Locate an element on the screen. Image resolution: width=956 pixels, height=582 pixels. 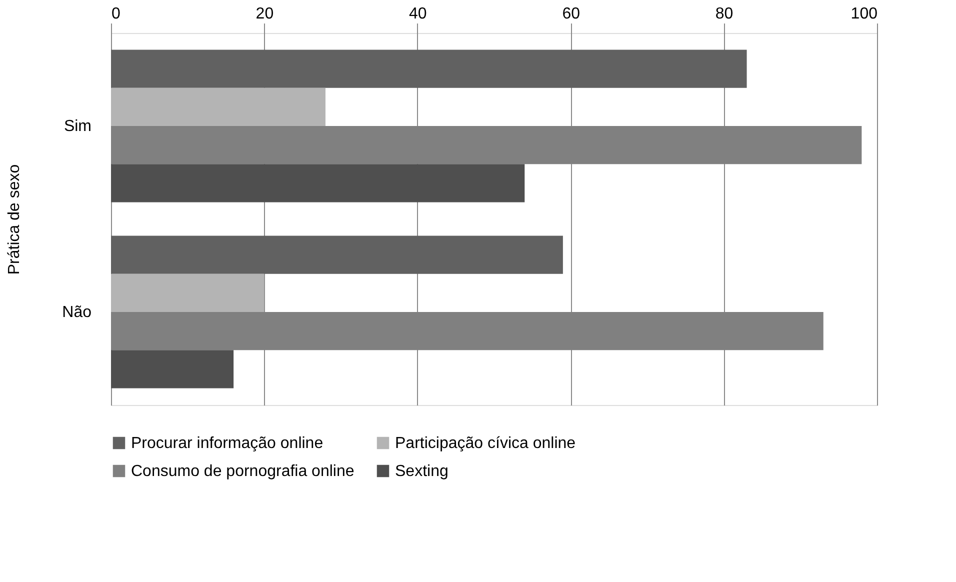
y-axis-title: Prática de sexo is located at coordinates (15, 219).